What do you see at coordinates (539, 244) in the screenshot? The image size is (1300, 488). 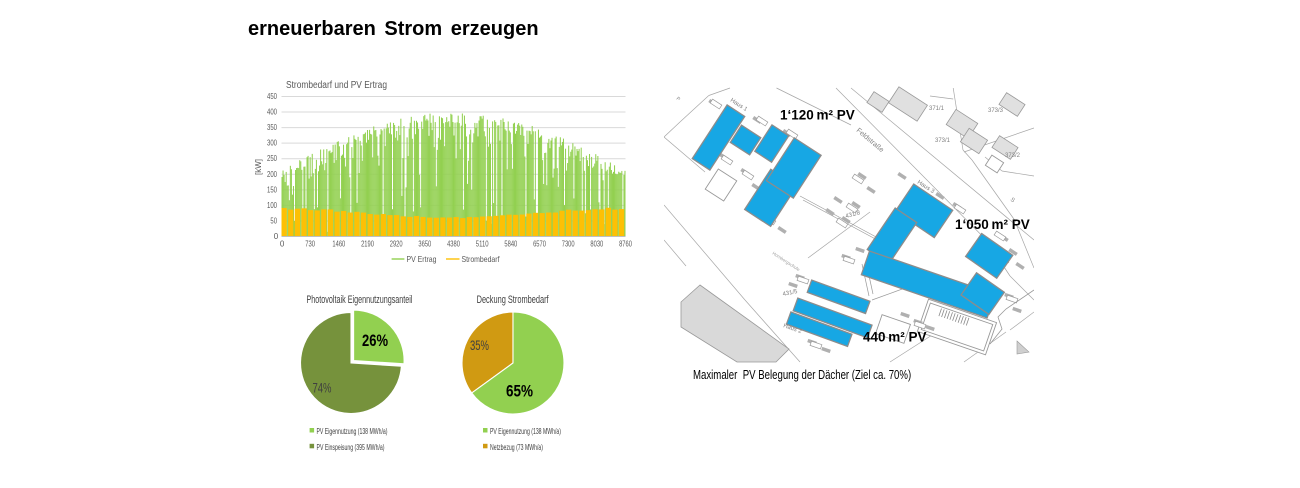 I see `svg-text: 6570` at bounding box center [539, 244].